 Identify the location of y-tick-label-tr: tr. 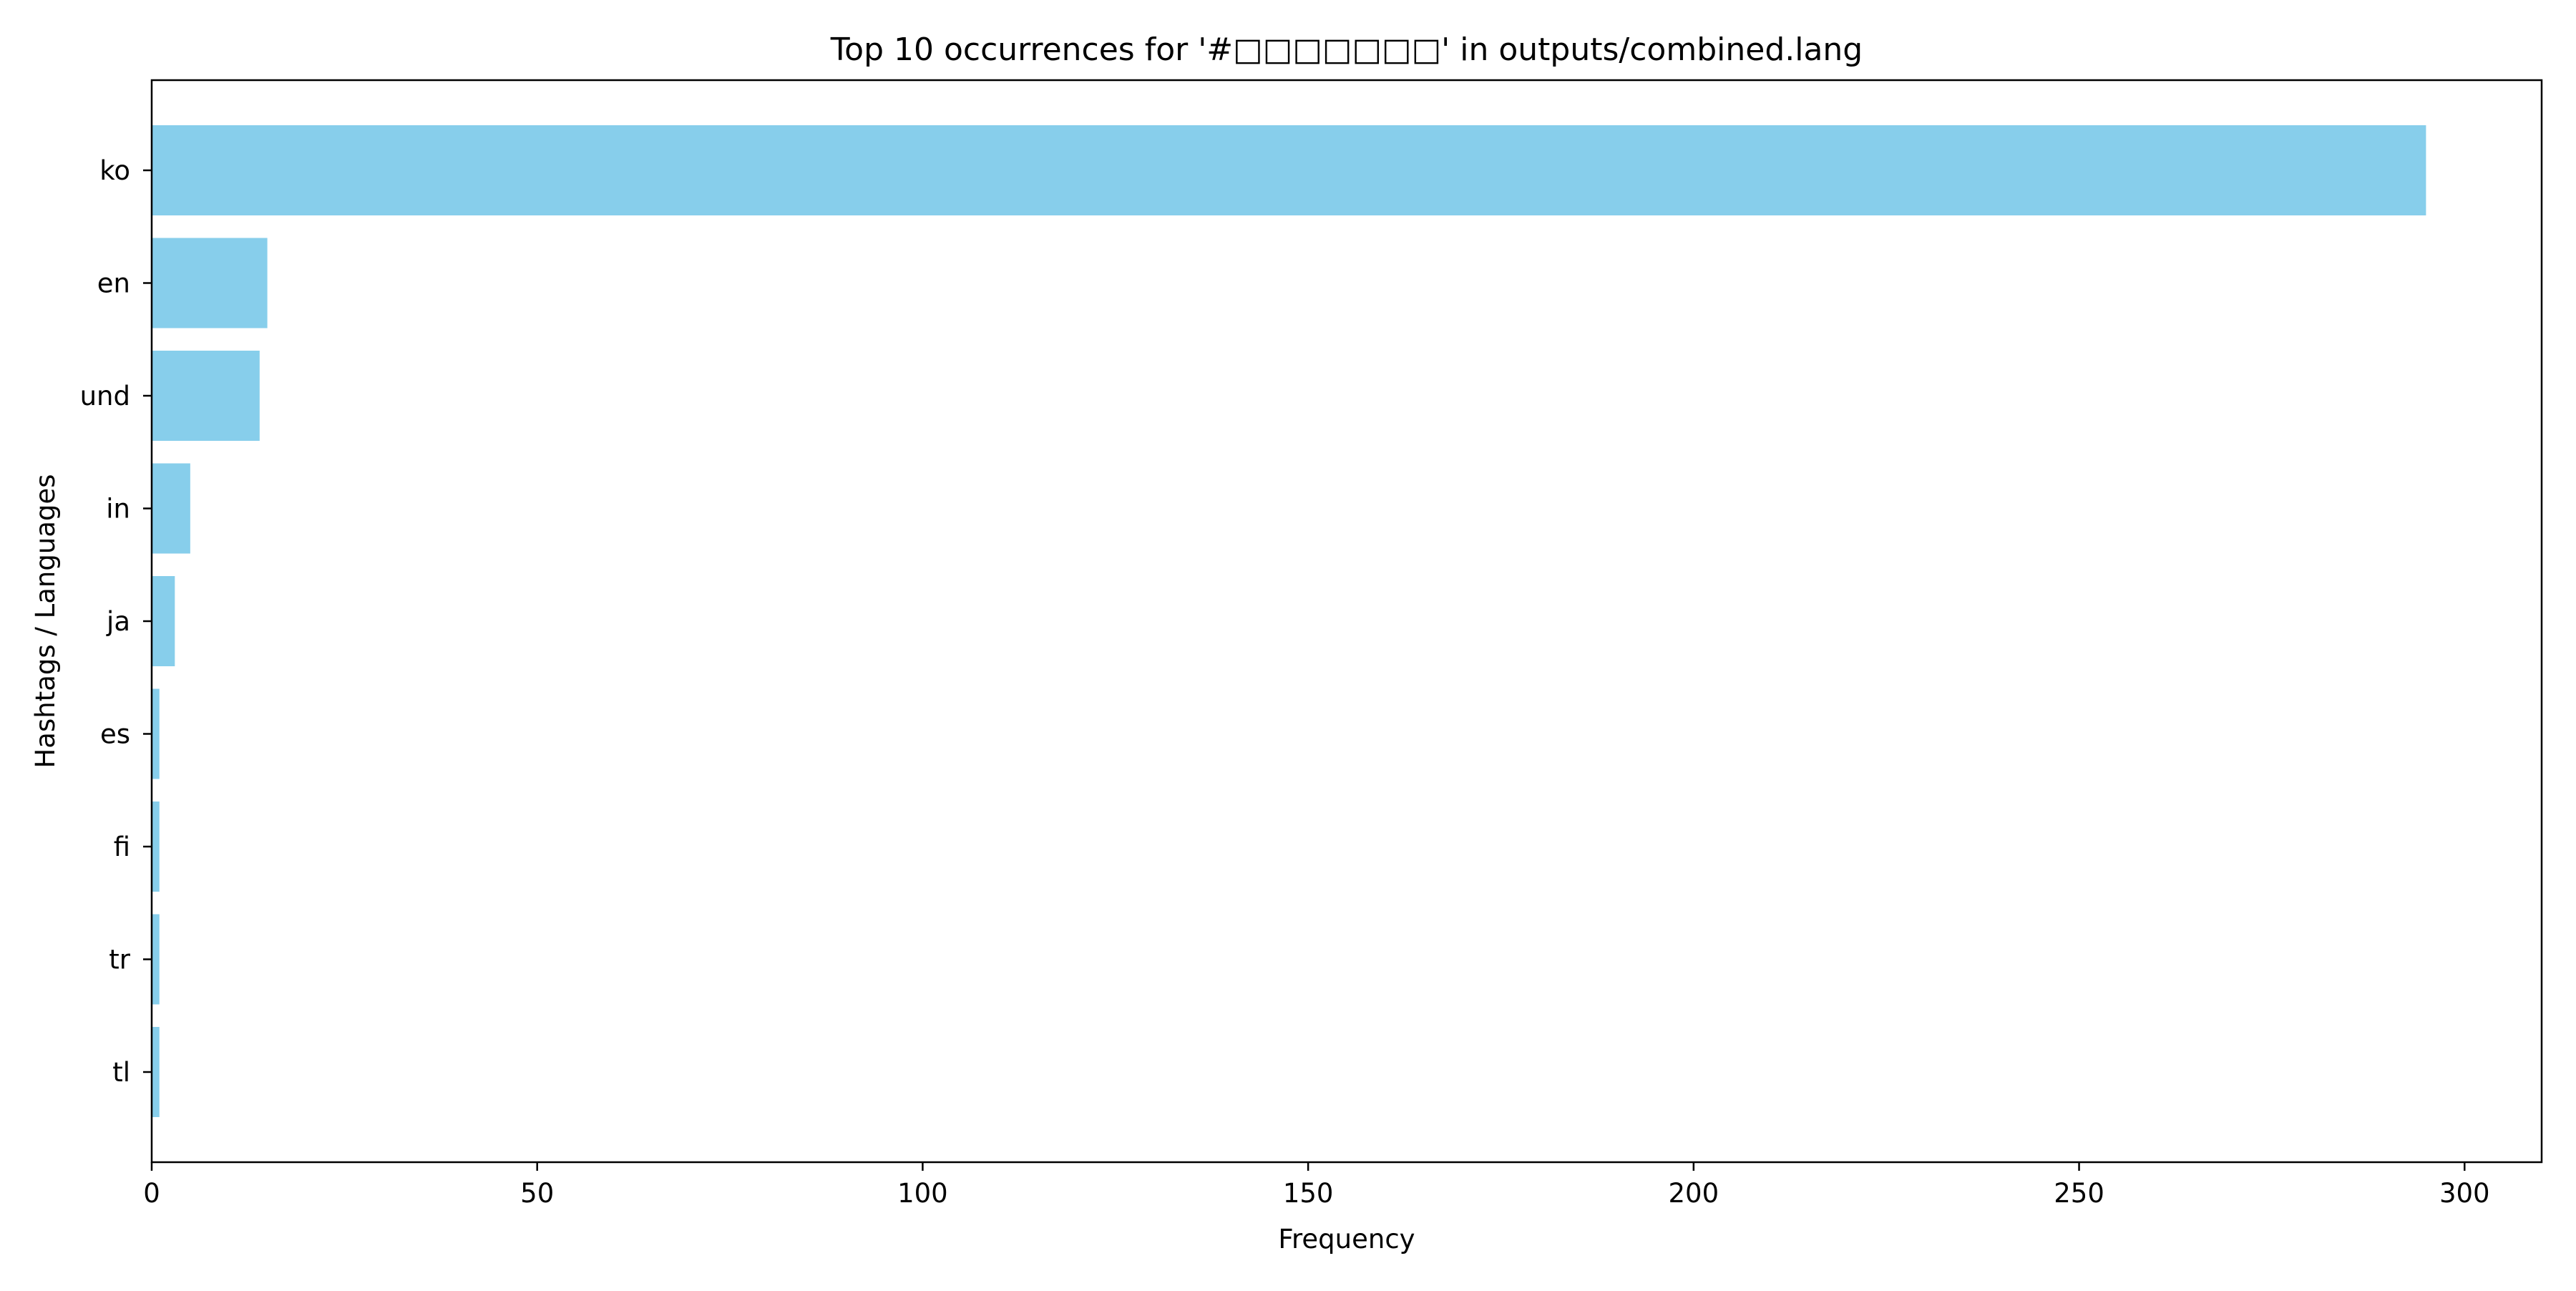
(120, 960).